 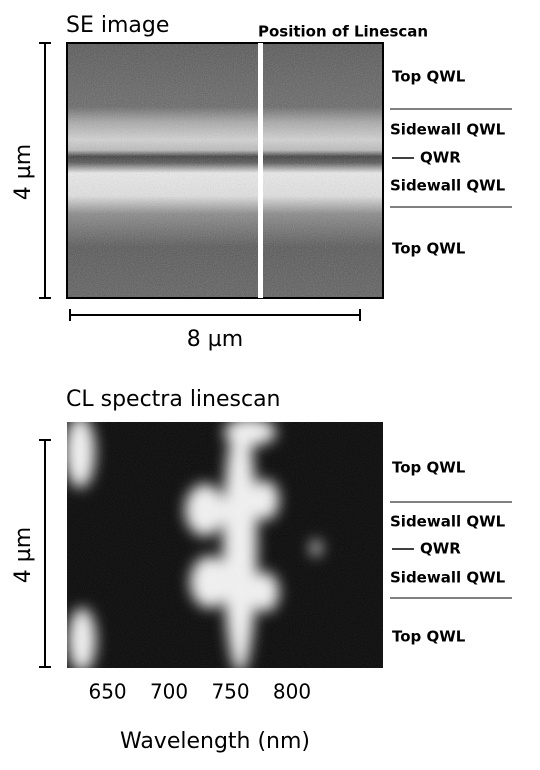 What do you see at coordinates (169, 692) in the screenshot?
I see `x-tick-label: 700` at bounding box center [169, 692].